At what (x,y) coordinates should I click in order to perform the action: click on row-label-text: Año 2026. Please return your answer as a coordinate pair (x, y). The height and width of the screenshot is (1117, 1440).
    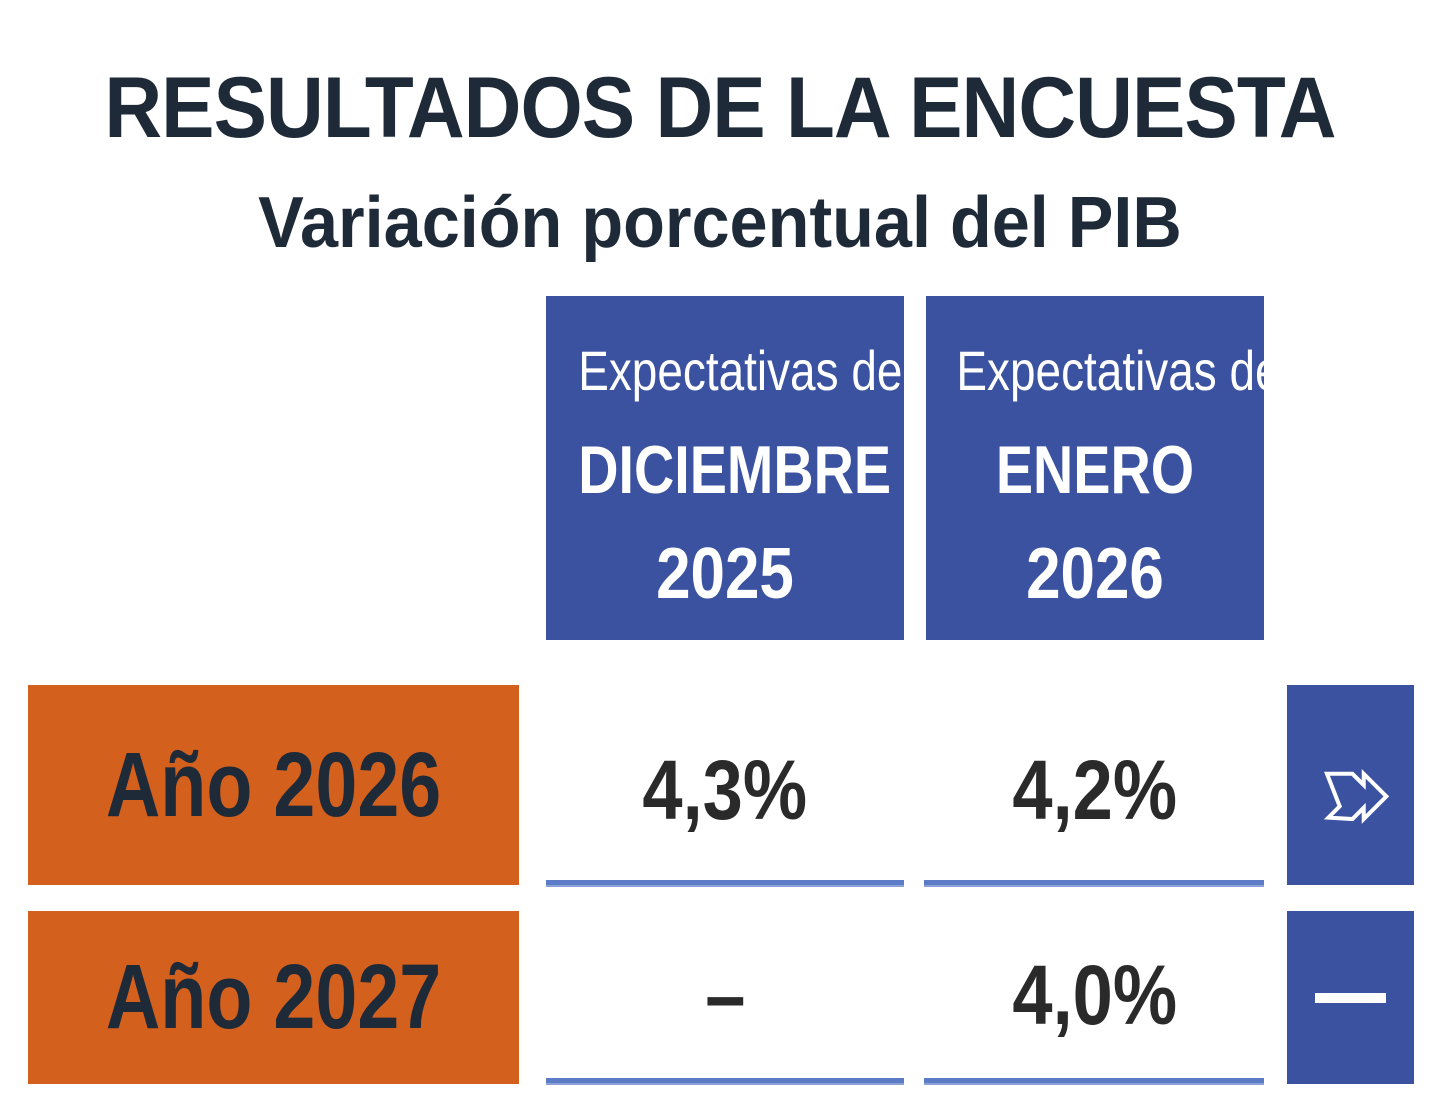
    Looking at the image, I should click on (273, 785).